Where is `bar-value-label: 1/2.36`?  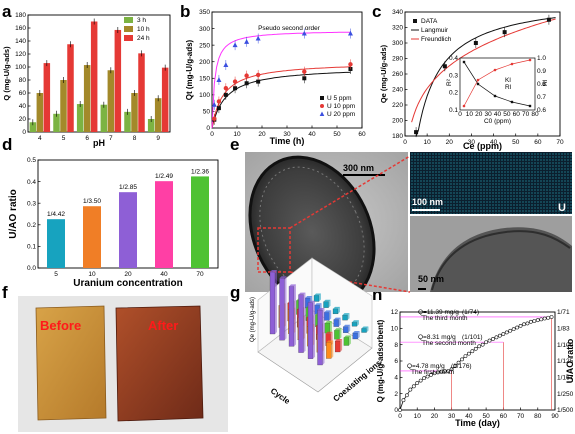
bar-value-label: 1/2.36 is located at coordinates (200, 171).